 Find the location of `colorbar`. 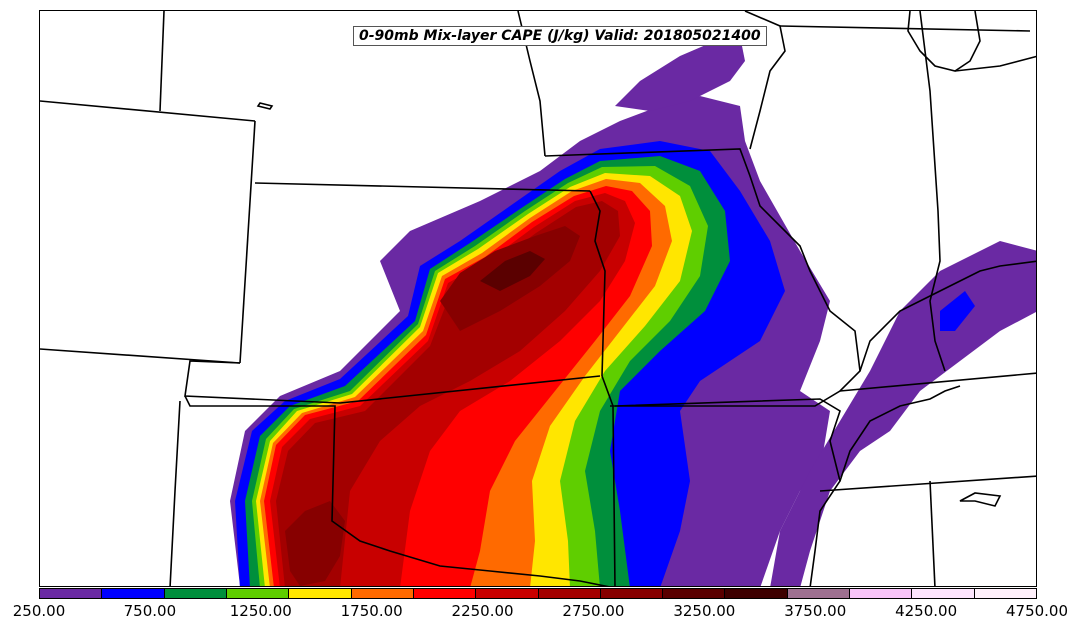

colorbar is located at coordinates (538, 593).